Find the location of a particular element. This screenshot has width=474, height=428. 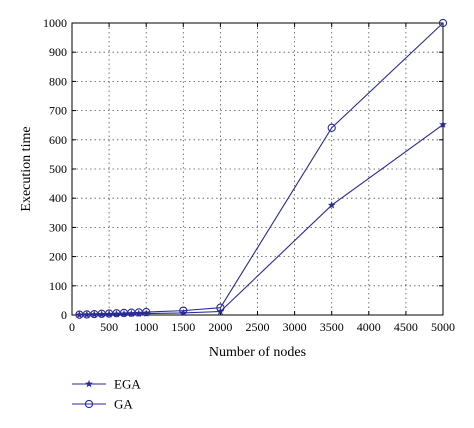

y-tick-label: 300 is located at coordinates (58, 227).